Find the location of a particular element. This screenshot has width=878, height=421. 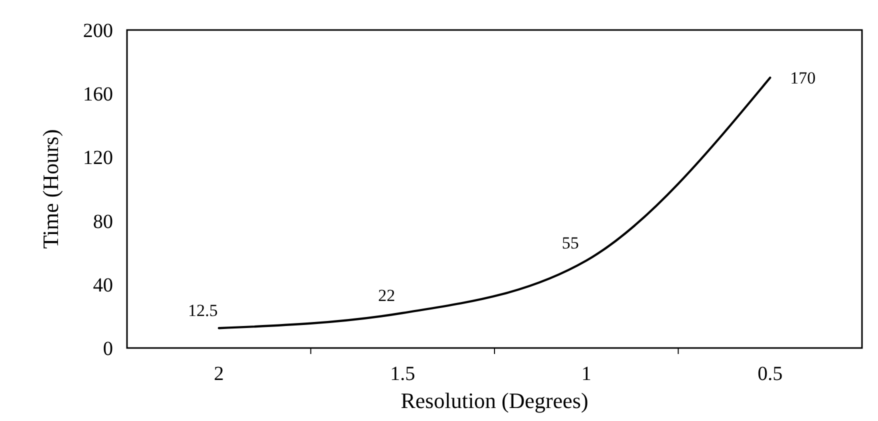

x-tick-label: 1 is located at coordinates (586, 374).